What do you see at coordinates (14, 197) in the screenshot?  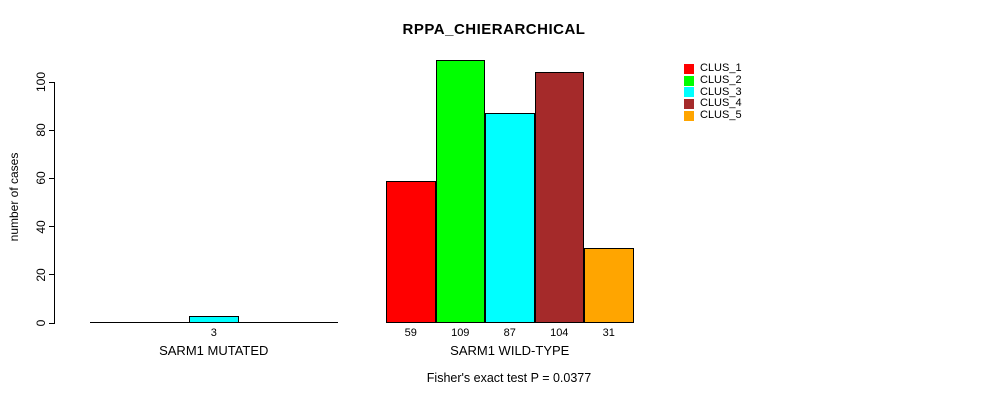 I see `y-axis-title: number of cases` at bounding box center [14, 197].